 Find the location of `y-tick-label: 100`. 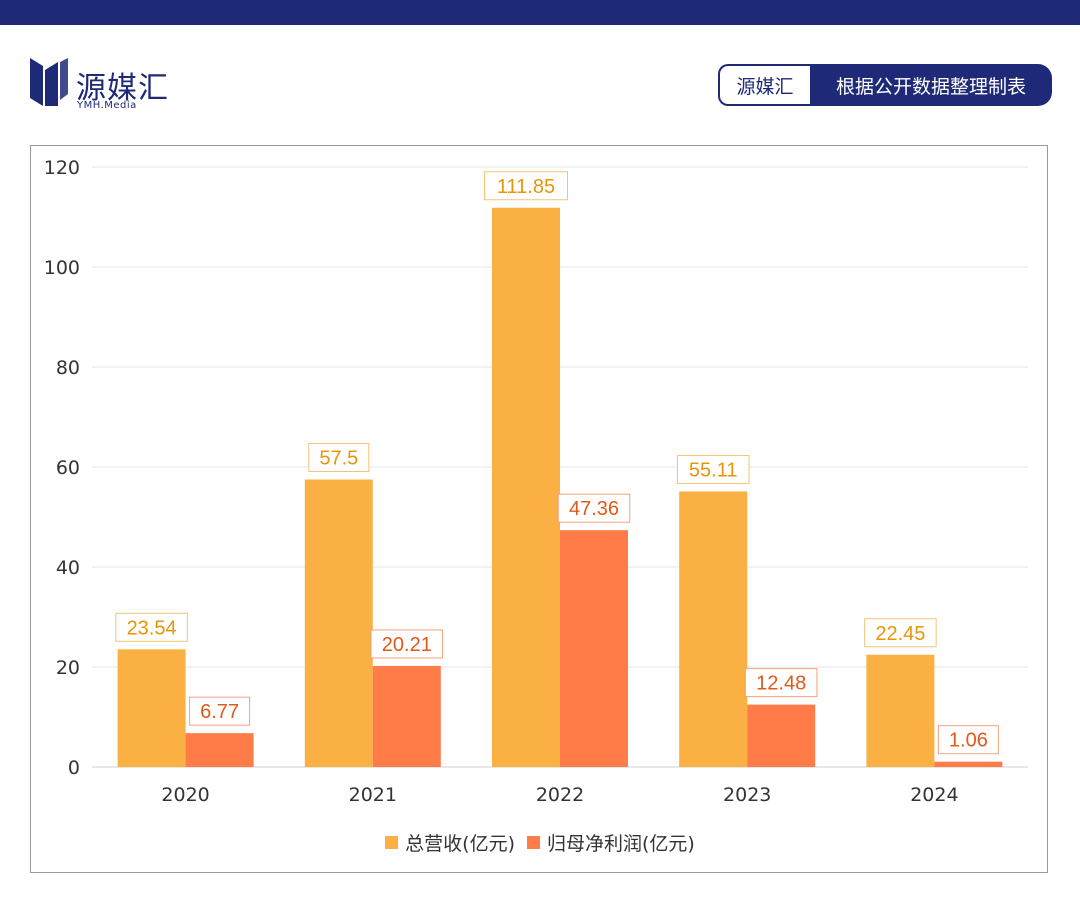

y-tick-label: 100 is located at coordinates (62, 268).